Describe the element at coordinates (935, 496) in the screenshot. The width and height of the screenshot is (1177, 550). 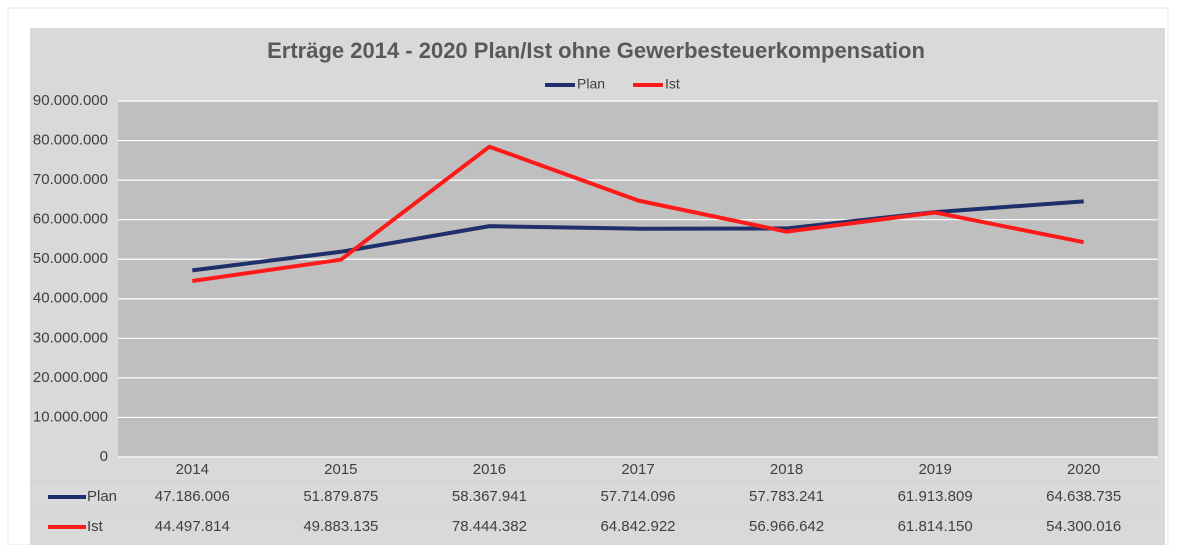
I see `table-value: 61.913.809` at that location.